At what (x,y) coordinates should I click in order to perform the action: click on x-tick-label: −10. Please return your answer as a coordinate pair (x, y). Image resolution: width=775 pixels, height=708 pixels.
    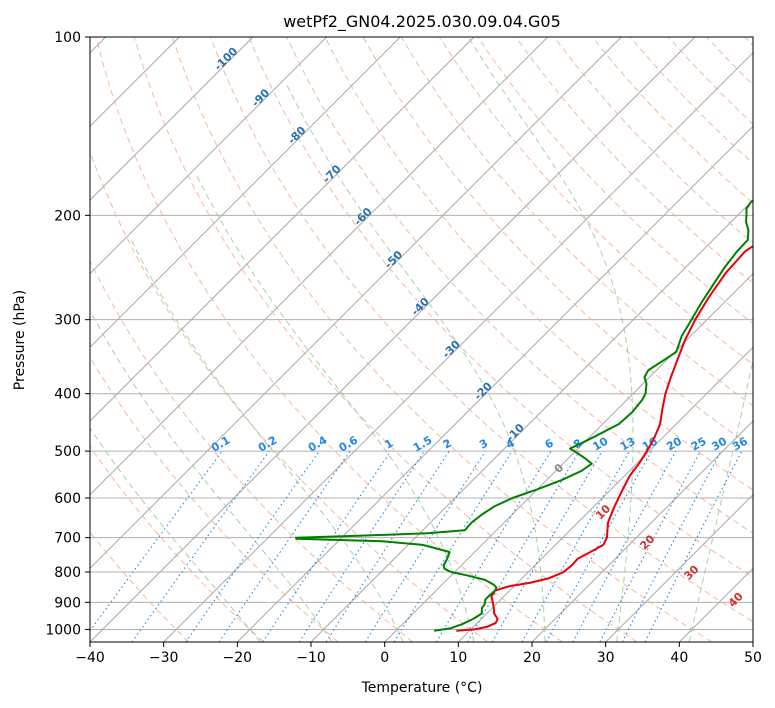
    Looking at the image, I should click on (311, 658).